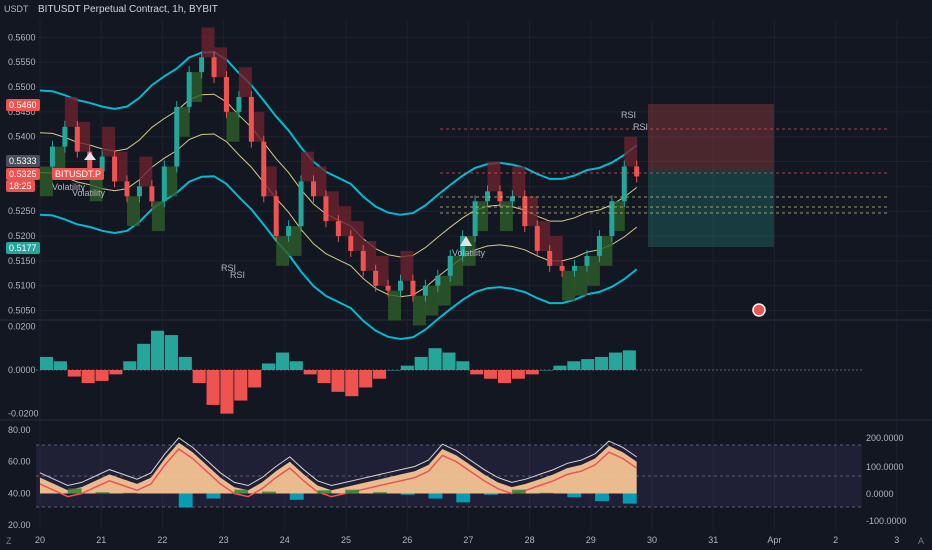  I want to click on x-tick-label: 29, so click(591, 540).